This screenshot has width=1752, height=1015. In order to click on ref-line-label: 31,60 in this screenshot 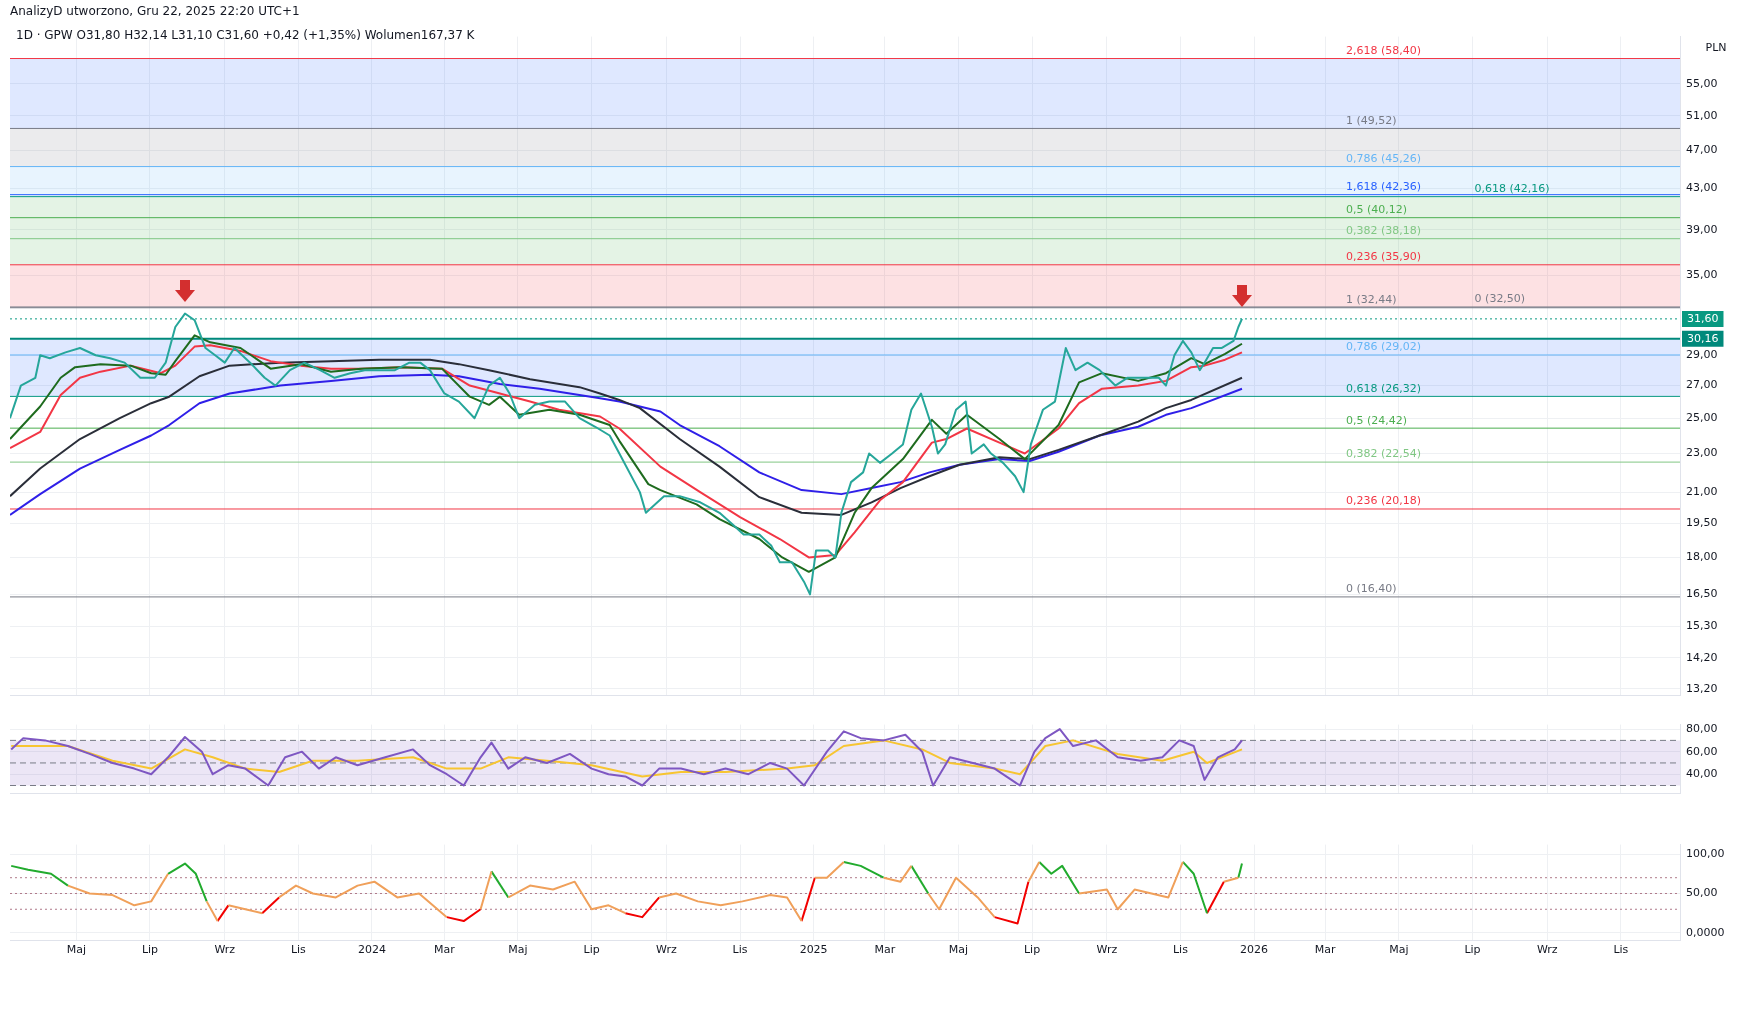, I will do `click(1703, 318)`.